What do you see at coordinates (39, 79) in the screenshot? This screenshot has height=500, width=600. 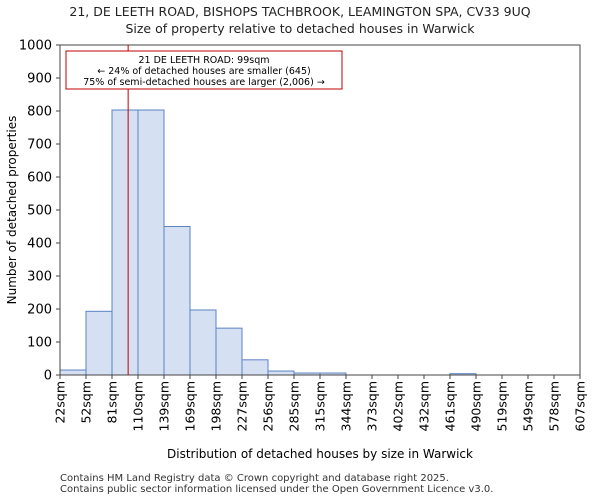 I see `y-tick-label: 900` at bounding box center [39, 79].